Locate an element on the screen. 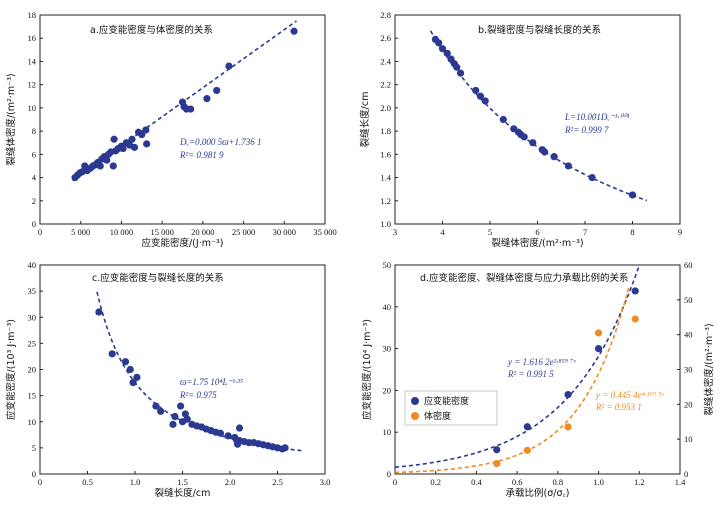 The image size is (724, 505). x-tick-label-a: 10 000 is located at coordinates (121, 232).